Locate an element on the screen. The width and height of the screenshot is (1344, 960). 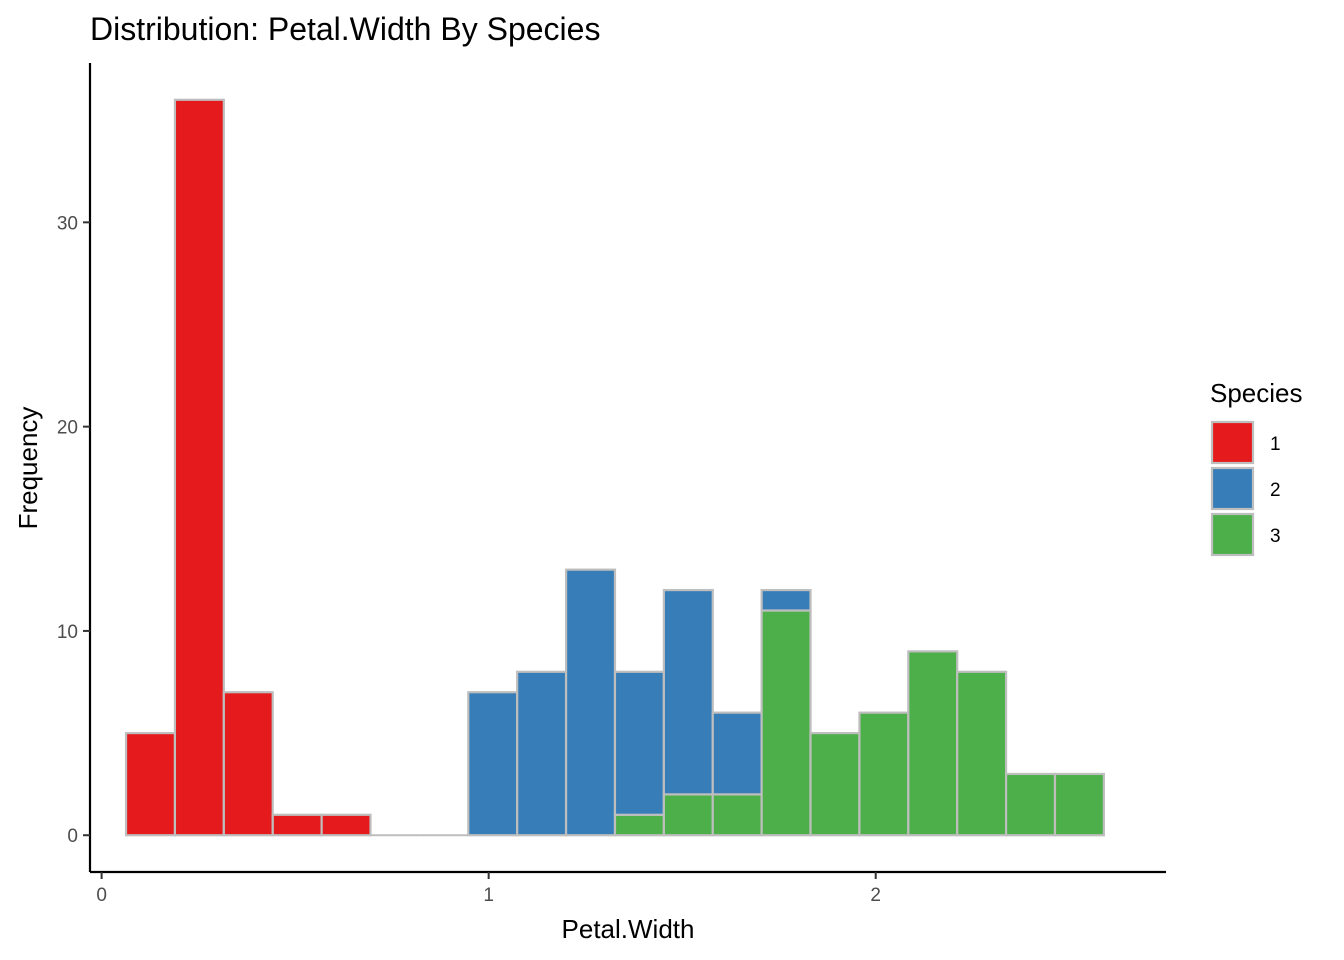
y-tick-label: 0 is located at coordinates (72, 836).